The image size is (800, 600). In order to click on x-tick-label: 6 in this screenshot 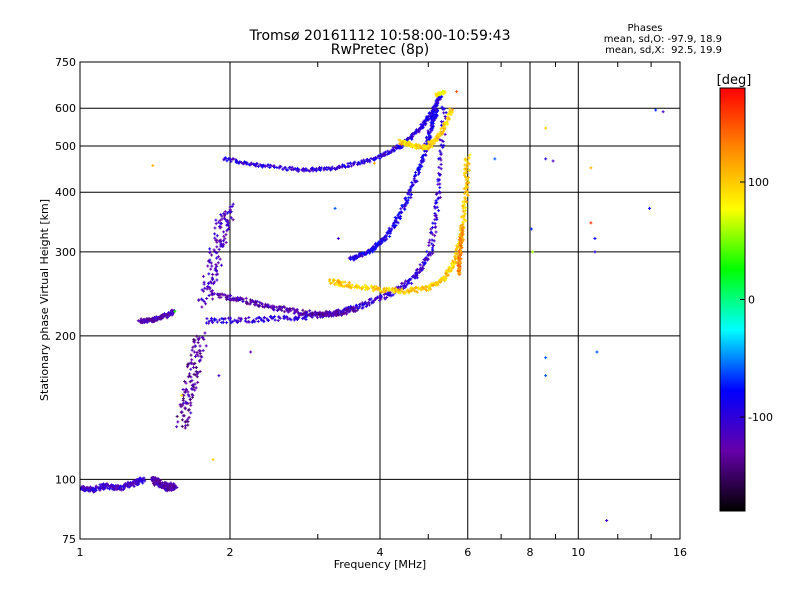, I will do `click(467, 552)`.